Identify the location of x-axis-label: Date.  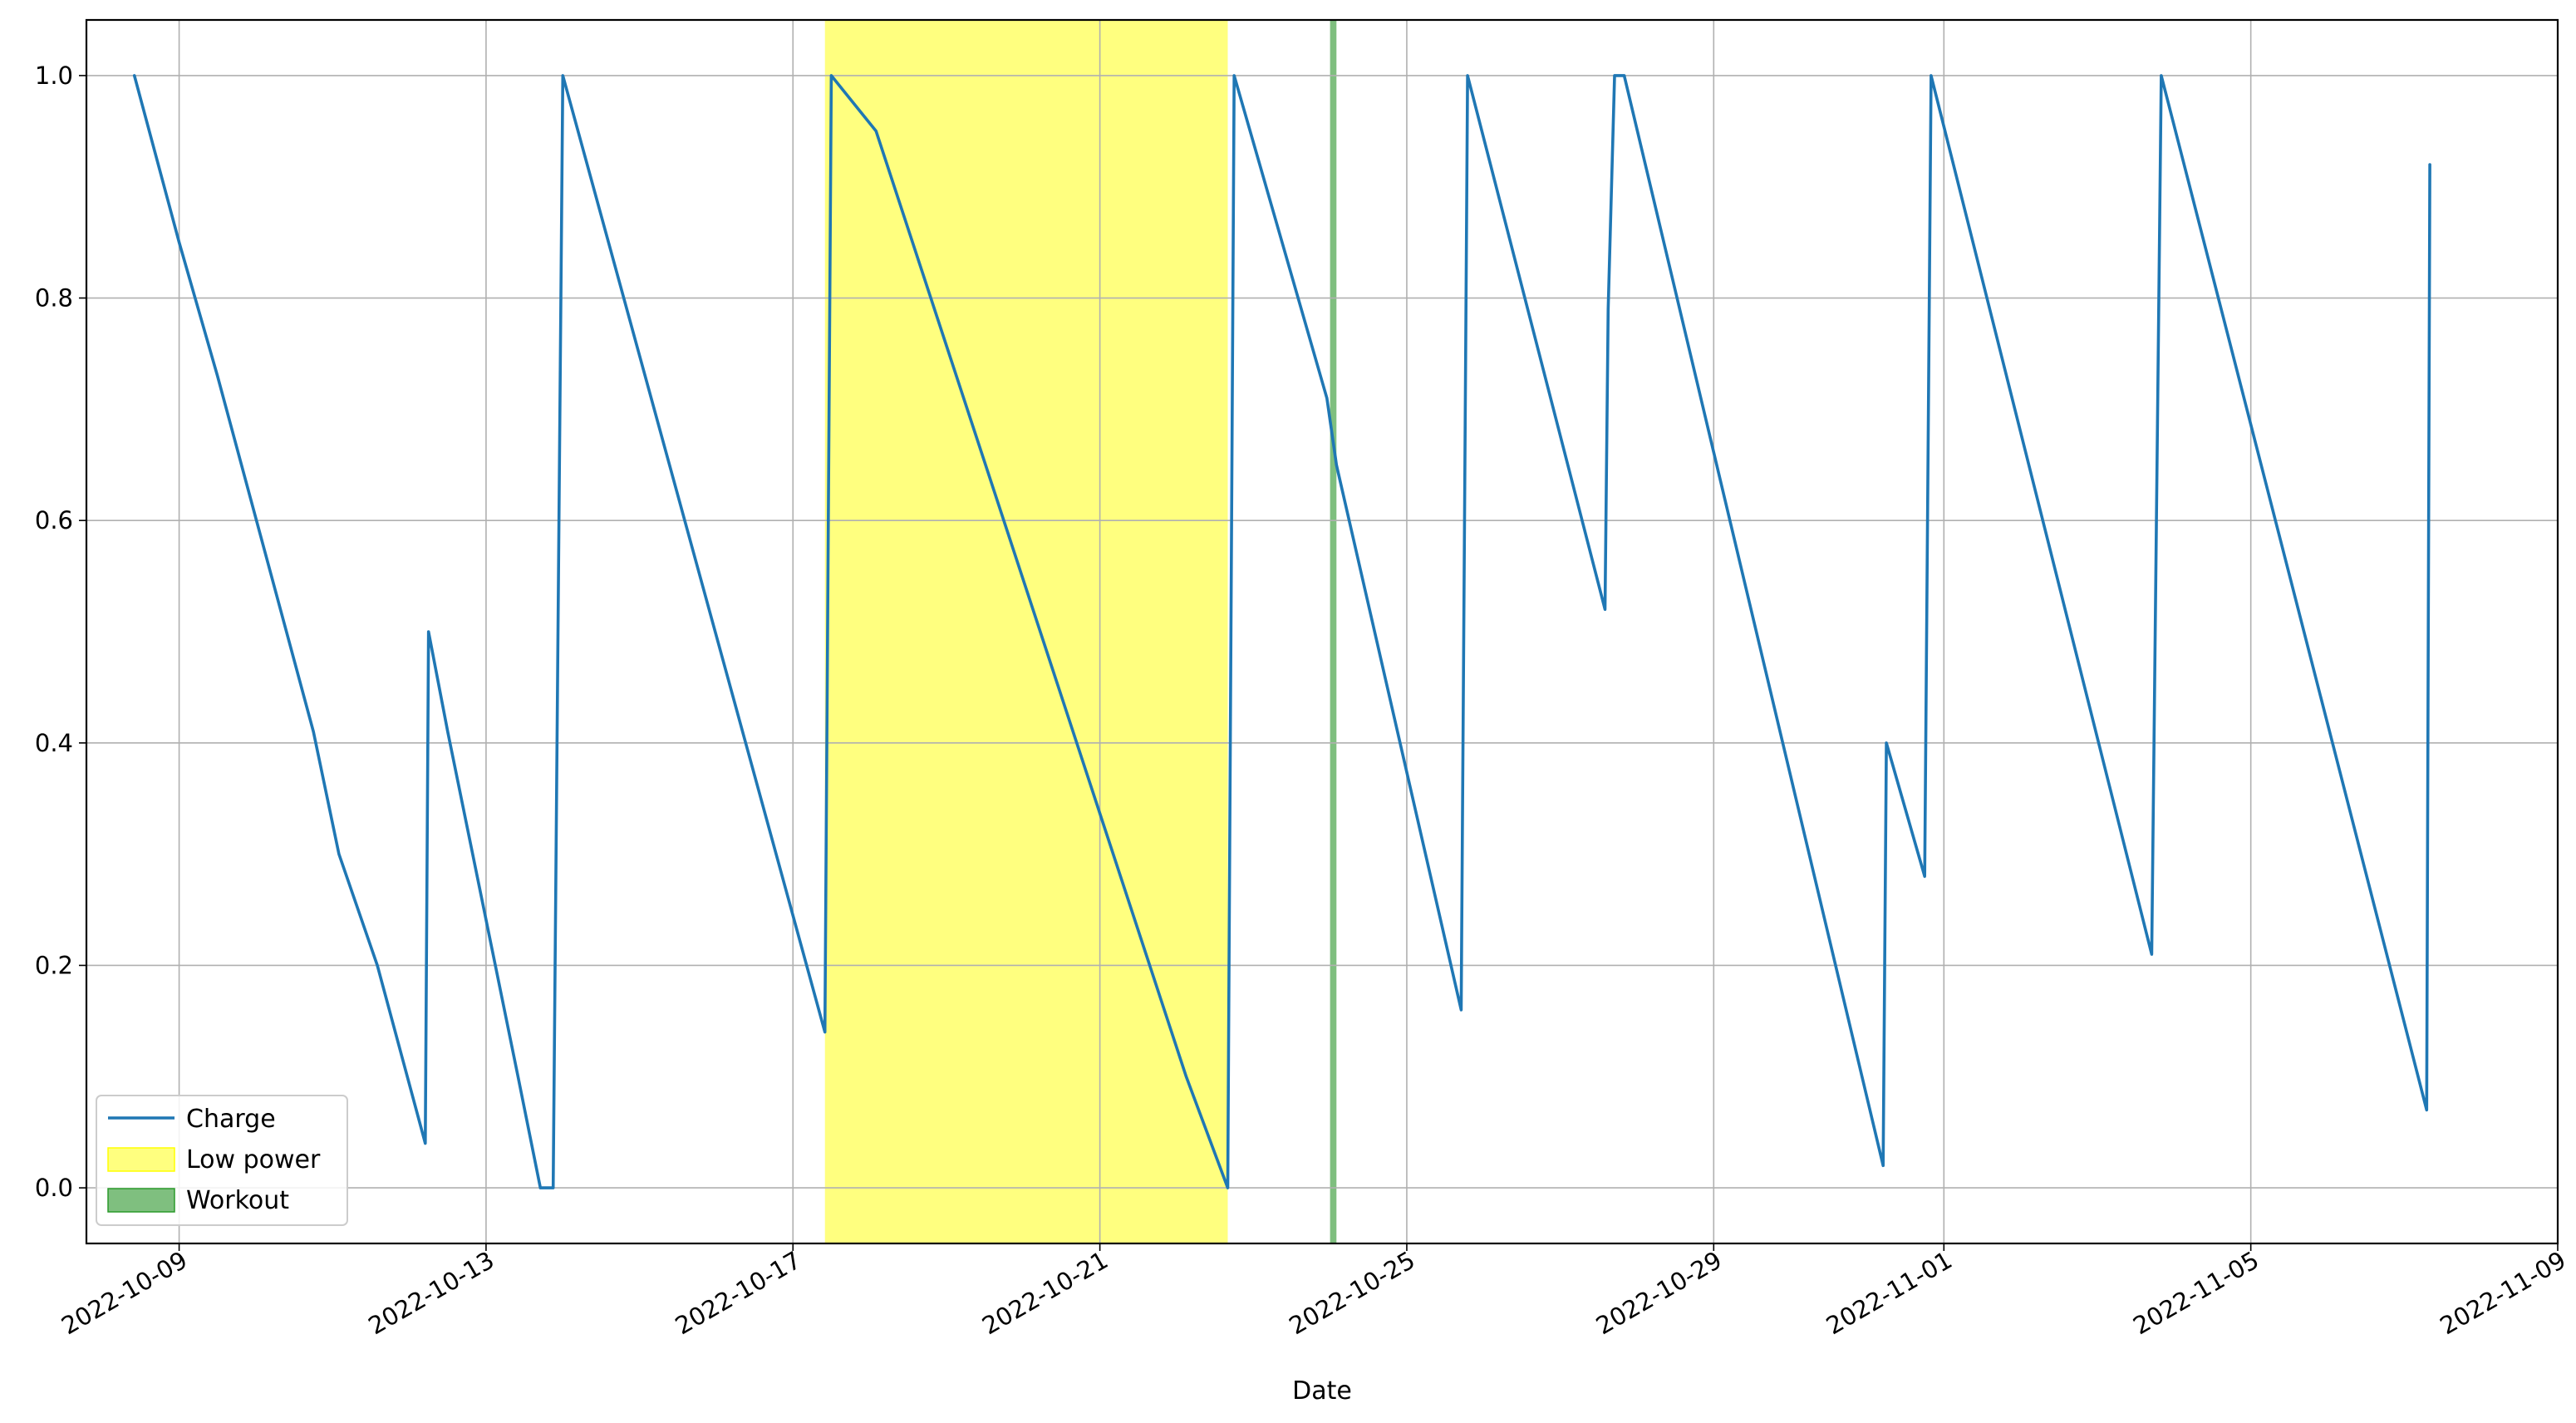
(1322, 1391).